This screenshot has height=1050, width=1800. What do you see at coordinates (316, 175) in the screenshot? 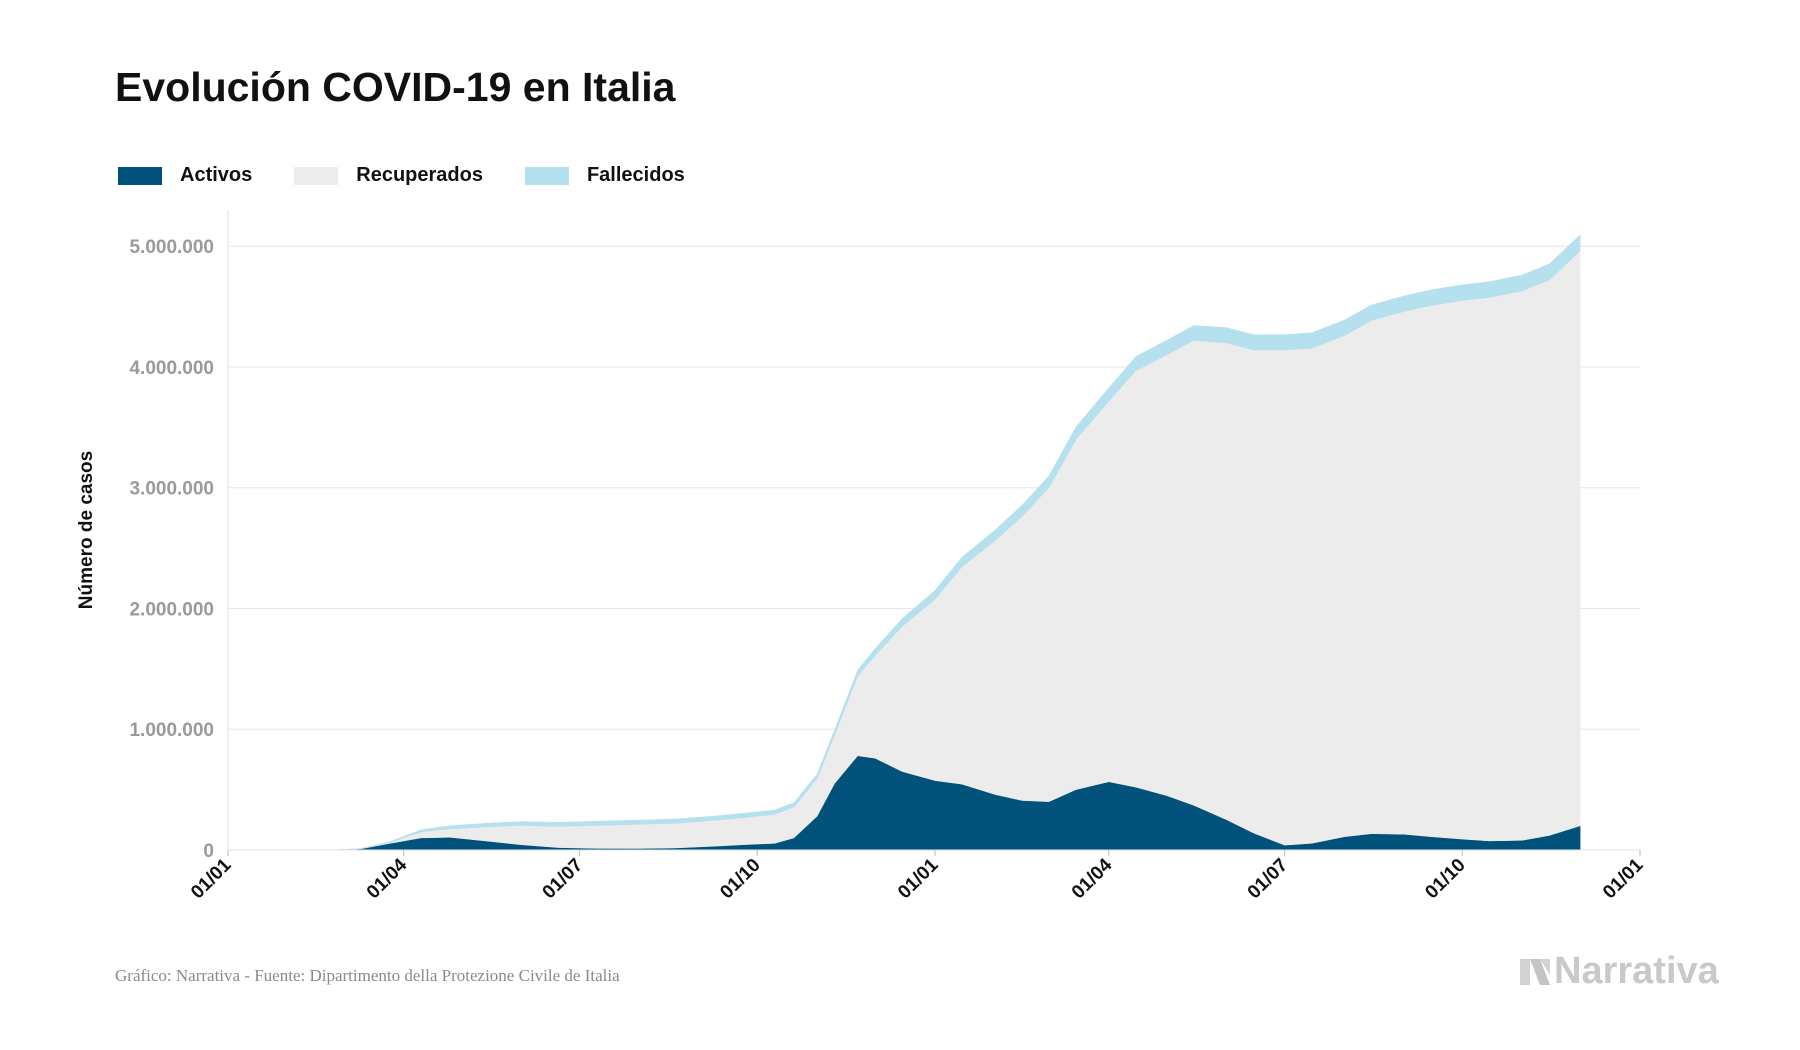
I see `legend-swatch-recuperados` at bounding box center [316, 175].